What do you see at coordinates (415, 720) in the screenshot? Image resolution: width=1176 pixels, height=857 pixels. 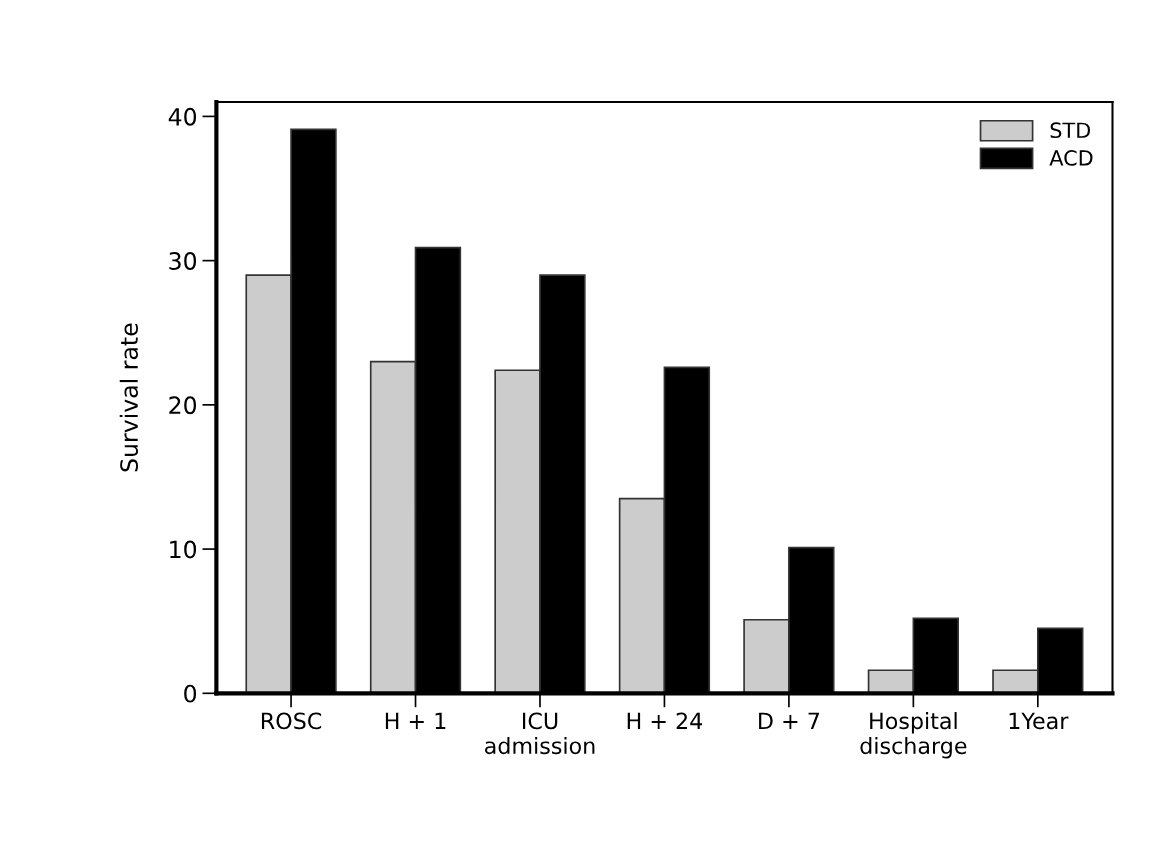 I see `x-tick-label: H + 1` at bounding box center [415, 720].